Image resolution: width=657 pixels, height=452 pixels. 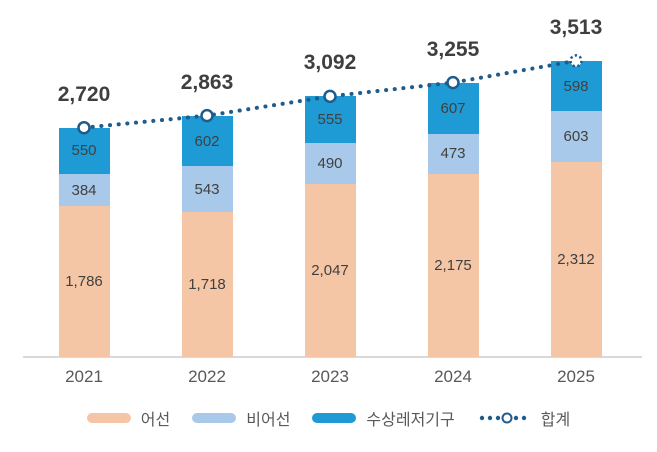 I want to click on bar-segment: 2,312, so click(x=576, y=259).